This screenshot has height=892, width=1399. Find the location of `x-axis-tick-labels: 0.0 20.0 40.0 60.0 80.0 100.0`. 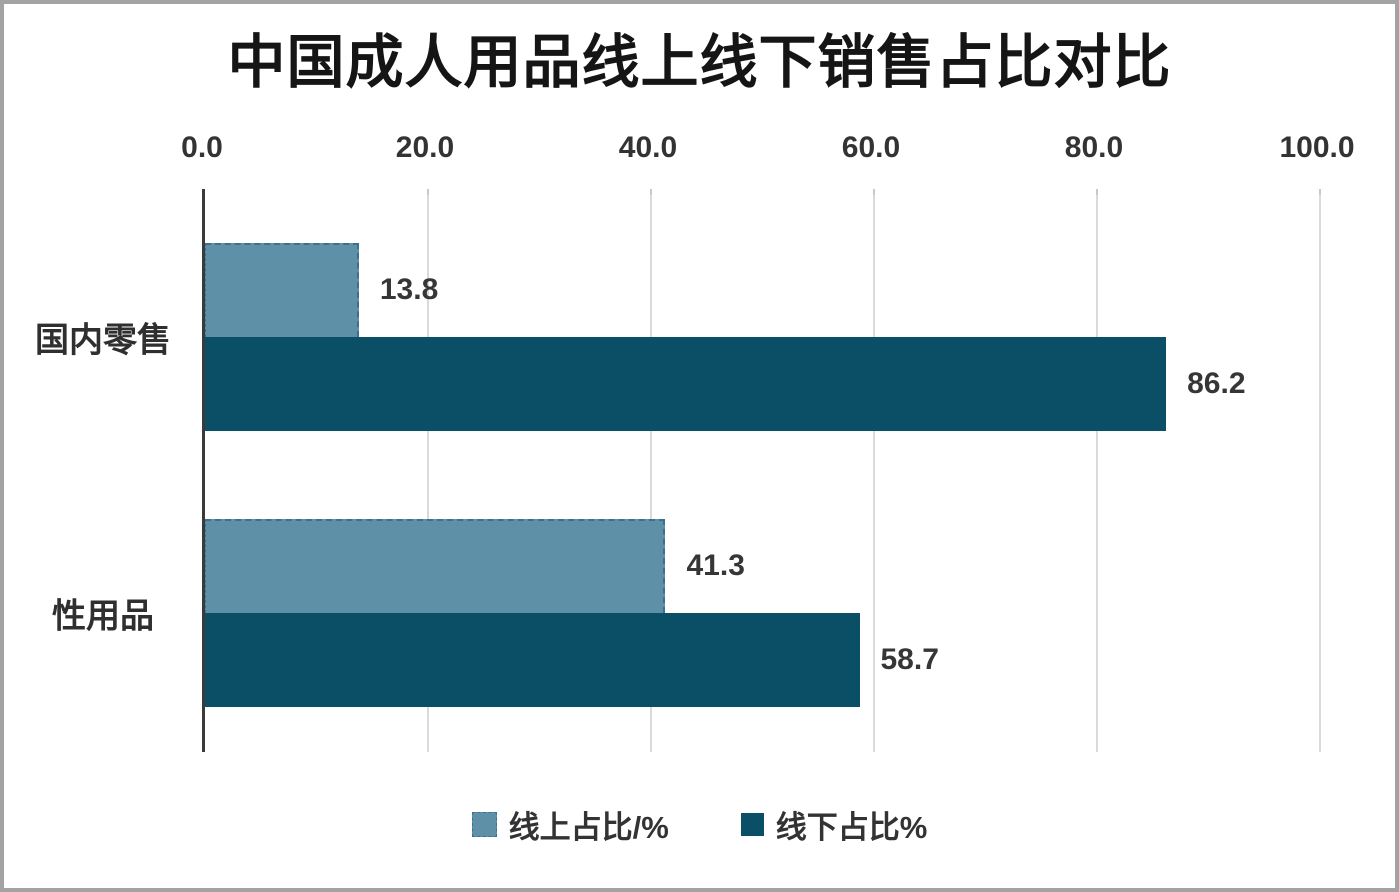

x-axis-tick-labels: 0.0 20.0 40.0 60.0 80.0 100.0 is located at coordinates (767, 147).